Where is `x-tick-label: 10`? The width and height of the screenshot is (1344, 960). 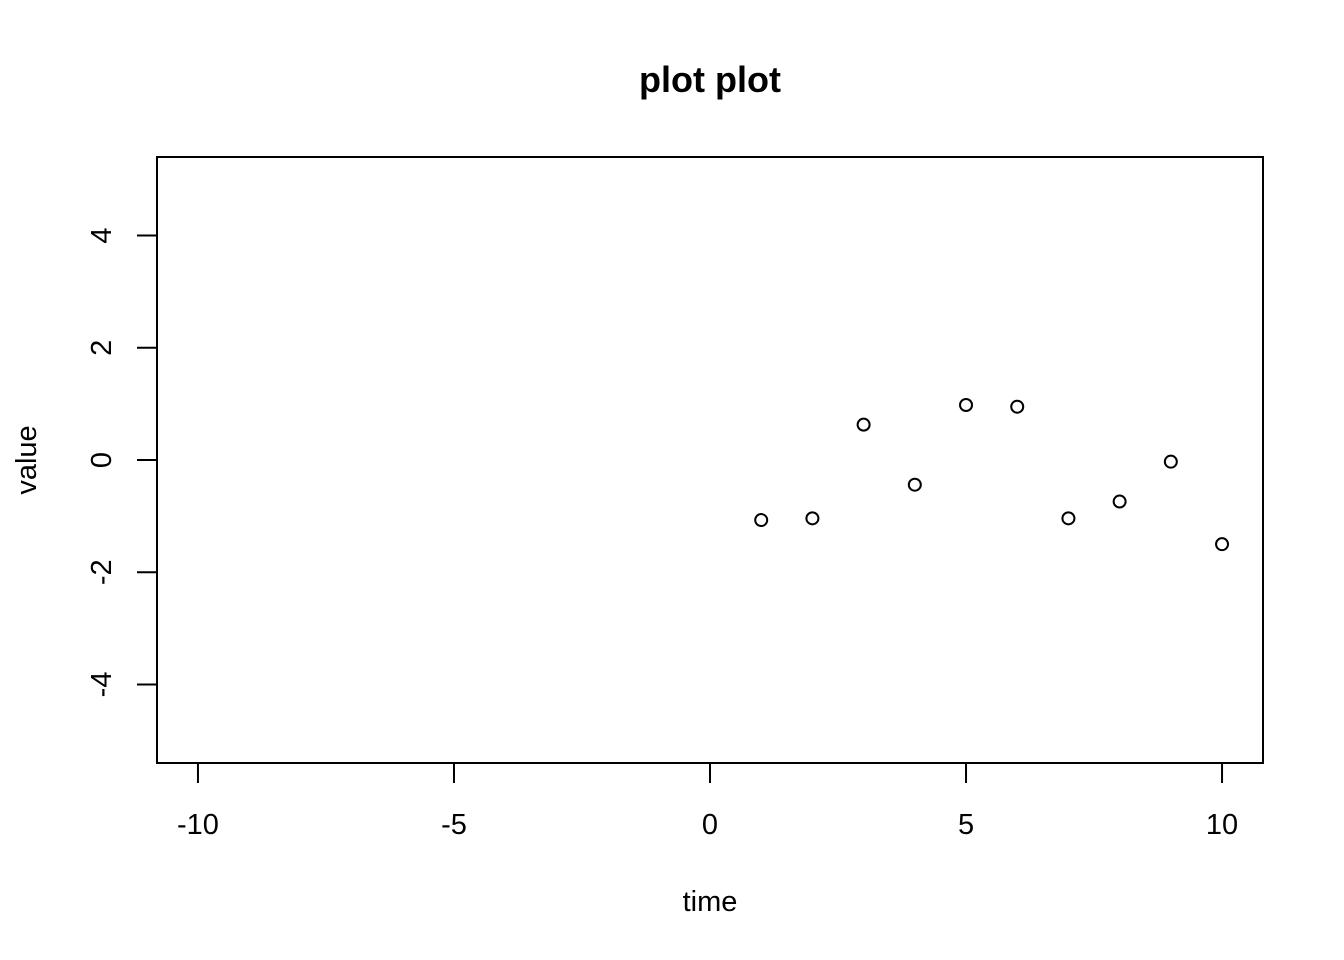
x-tick-label: 10 is located at coordinates (1222, 825).